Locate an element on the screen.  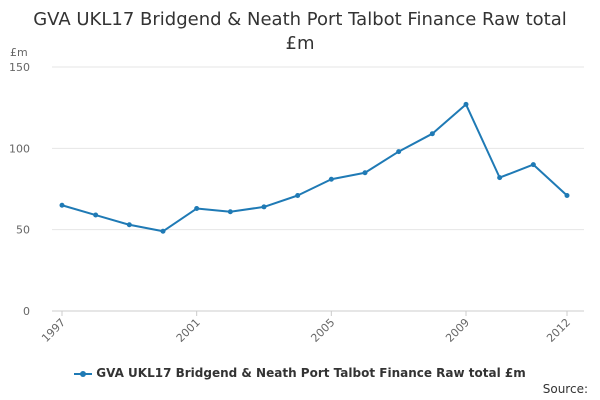
chart-title-line2: £m is located at coordinates (300, 43).